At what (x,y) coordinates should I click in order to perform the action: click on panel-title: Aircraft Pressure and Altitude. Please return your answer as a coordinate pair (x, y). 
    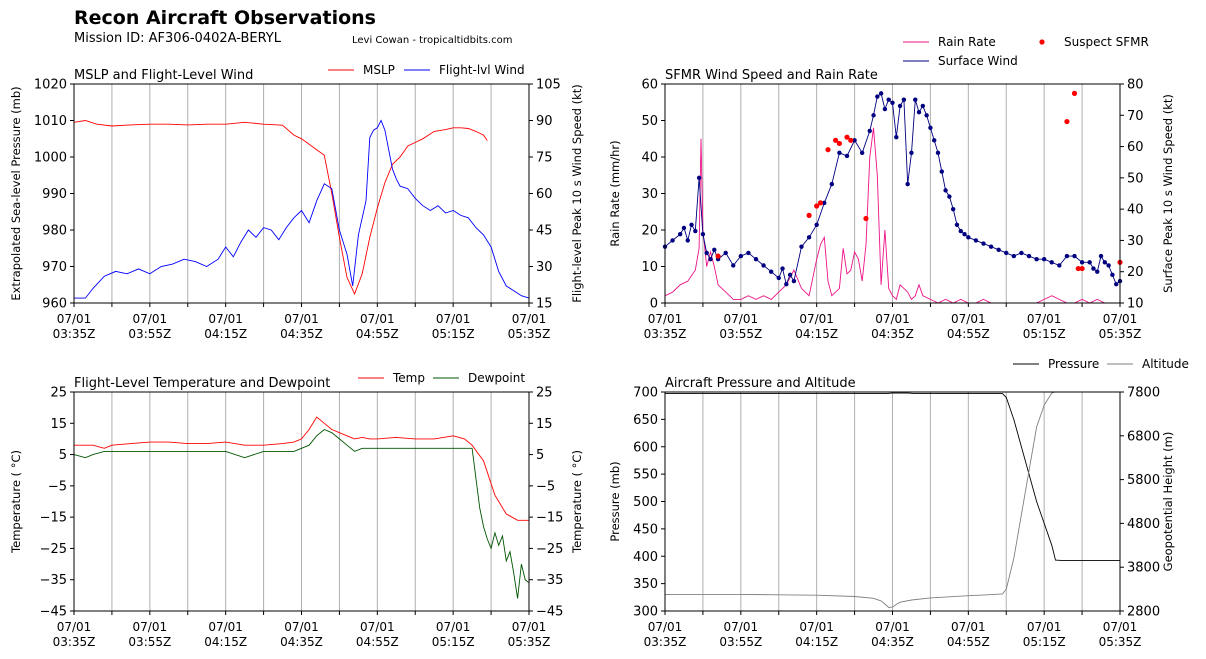
    Looking at the image, I should click on (760, 383).